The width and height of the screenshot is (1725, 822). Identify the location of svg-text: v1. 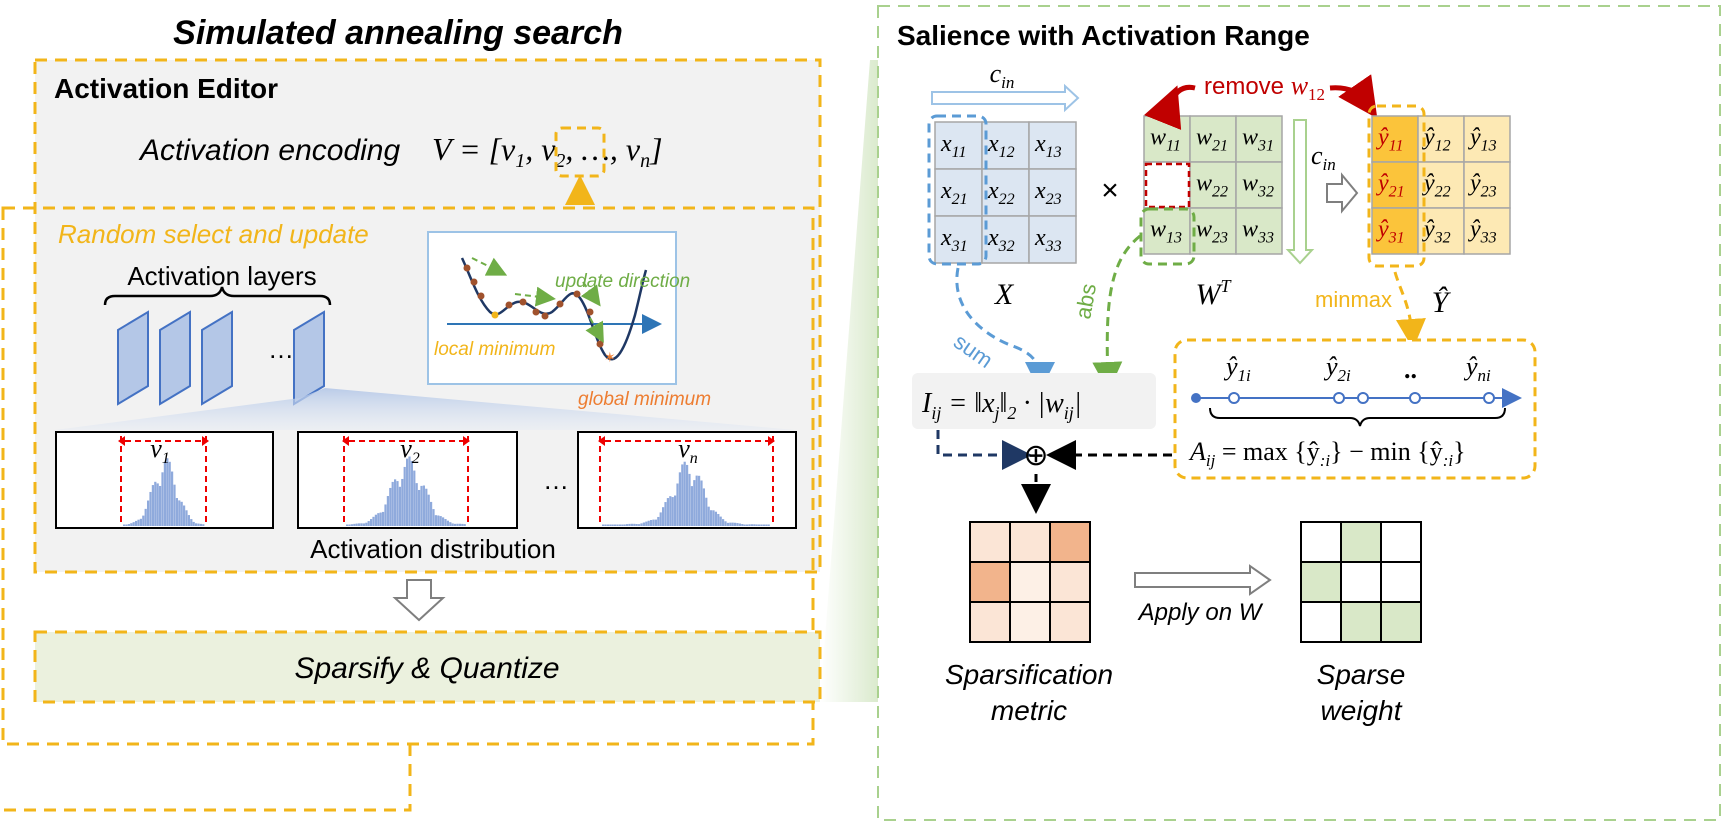
(160, 450).